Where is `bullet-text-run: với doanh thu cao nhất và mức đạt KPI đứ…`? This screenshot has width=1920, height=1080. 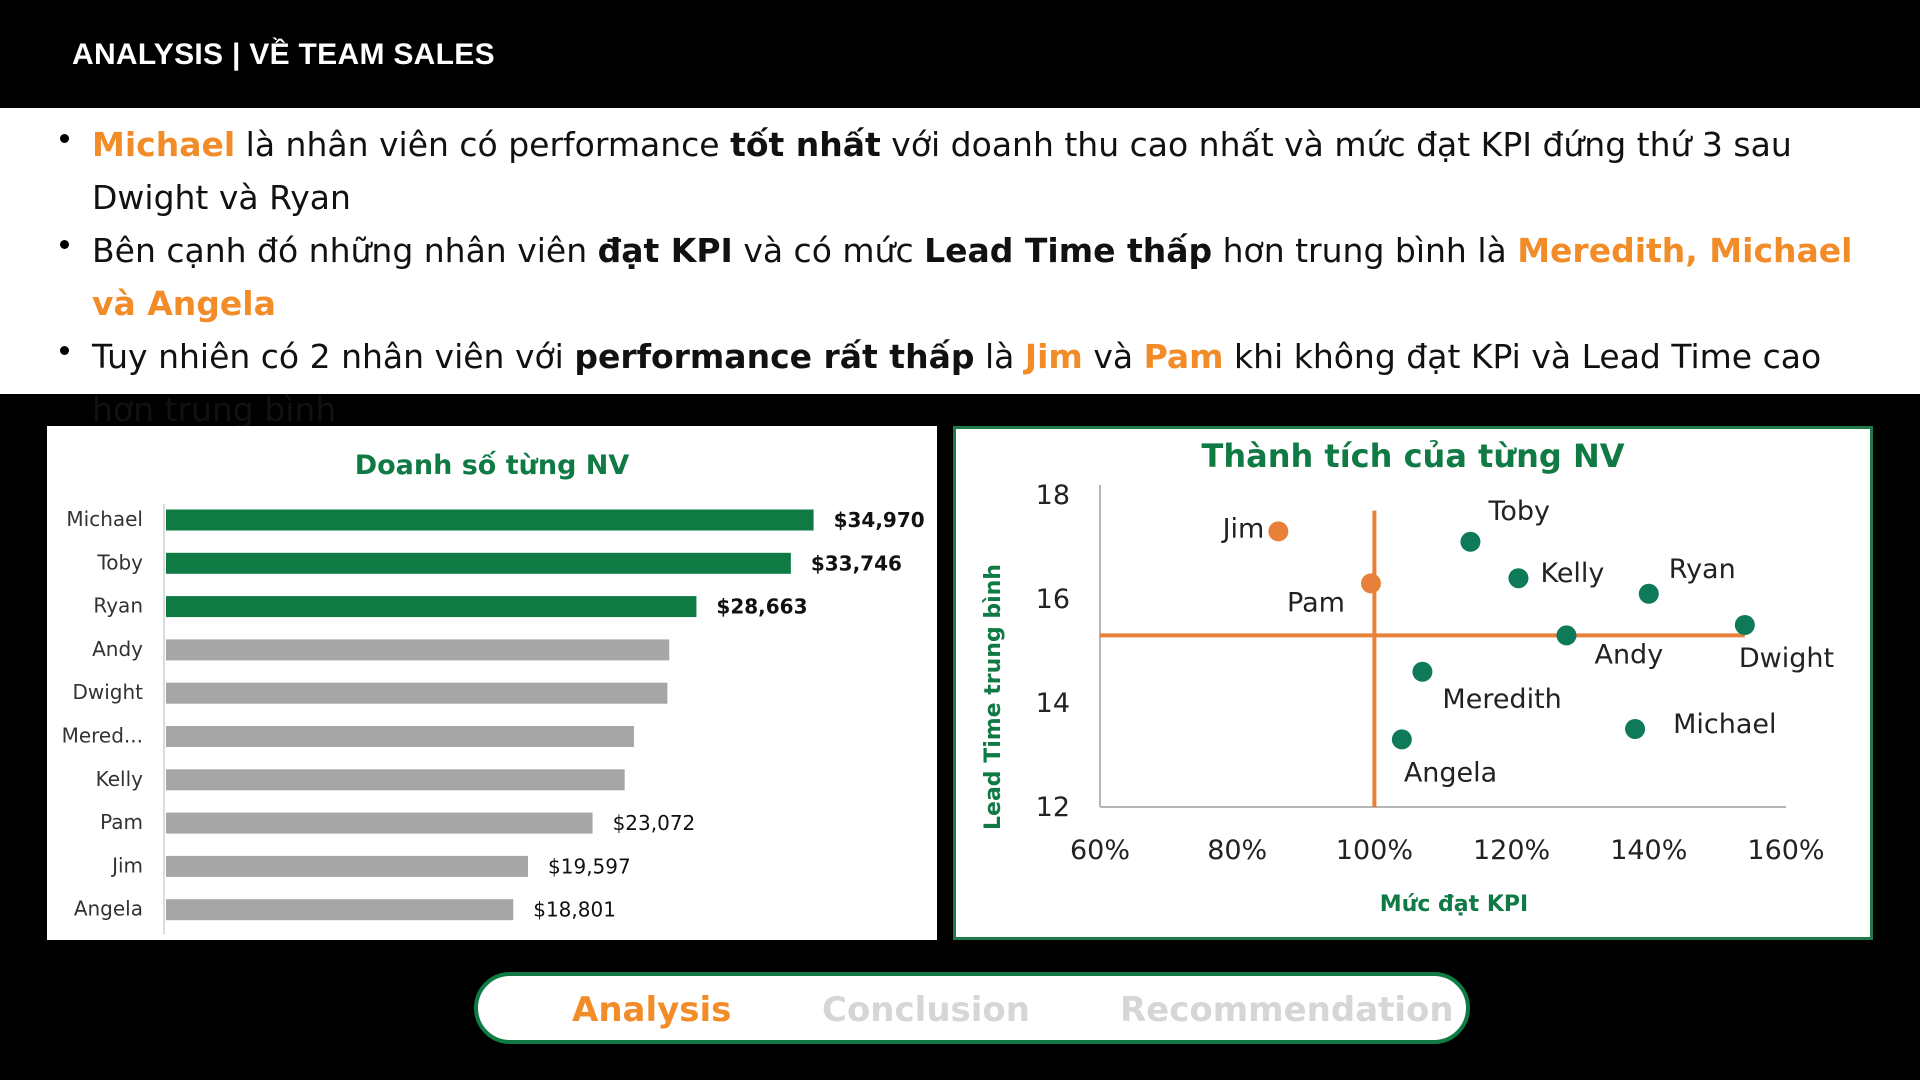 bullet-text-run: với doanh thu cao nhất và mức đạt KPI đứ… is located at coordinates (942, 171).